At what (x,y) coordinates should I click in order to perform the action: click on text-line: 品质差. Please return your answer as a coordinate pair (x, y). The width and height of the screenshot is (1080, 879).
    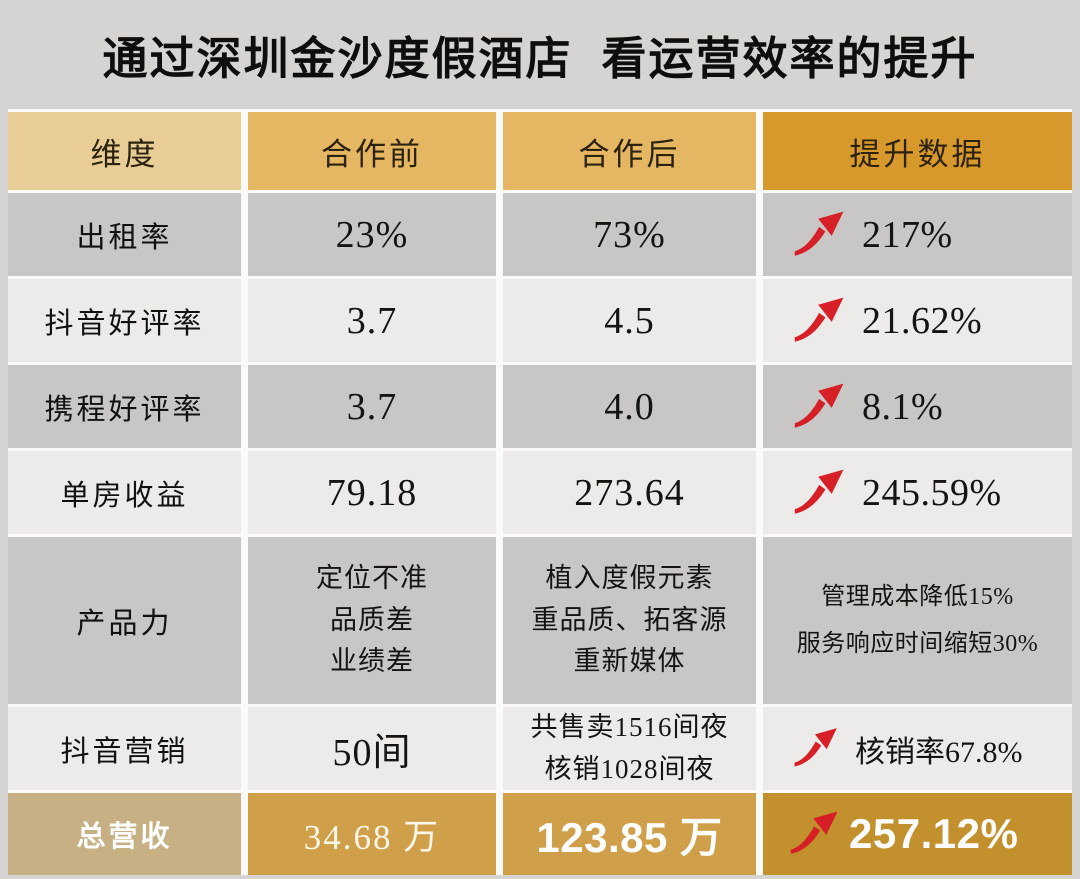
    Looking at the image, I should click on (372, 619).